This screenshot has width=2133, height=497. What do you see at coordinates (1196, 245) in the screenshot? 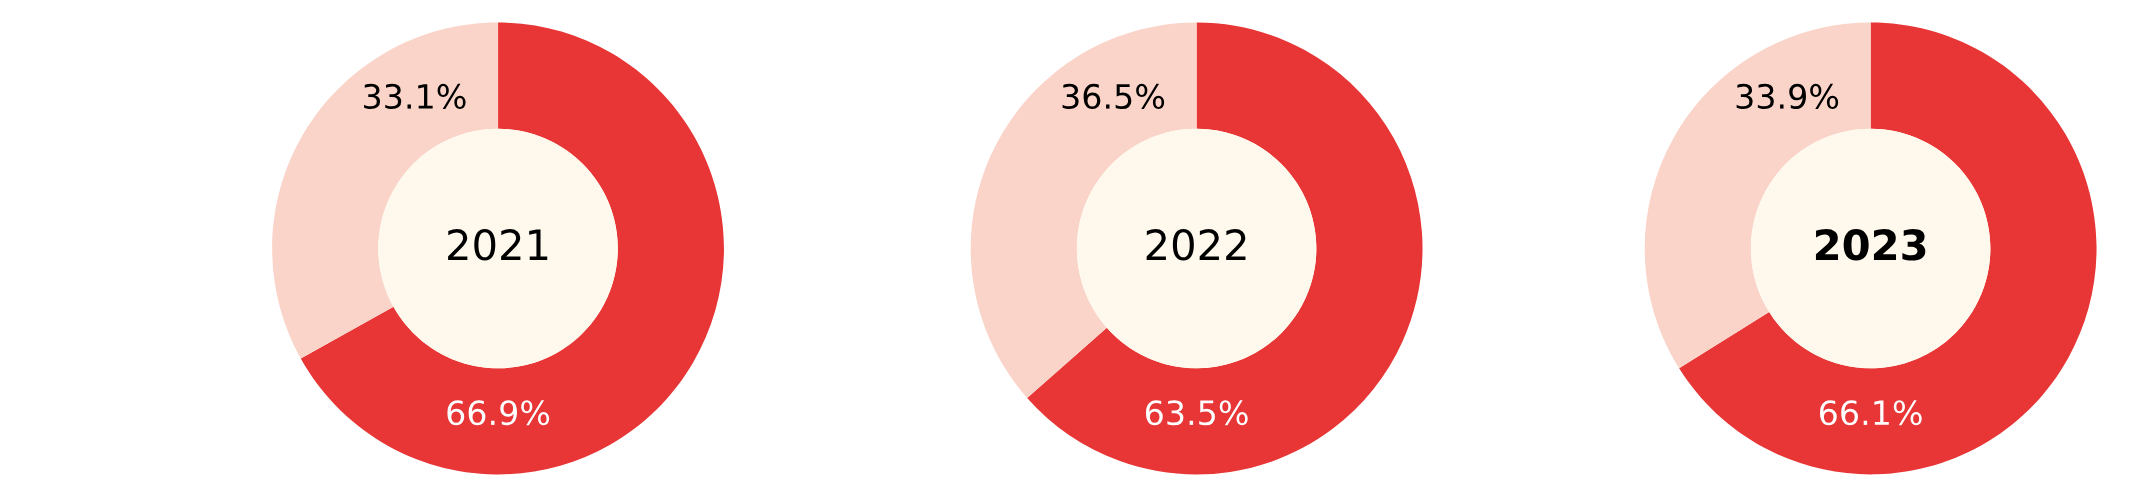
I see `text: 2022` at bounding box center [1196, 245].